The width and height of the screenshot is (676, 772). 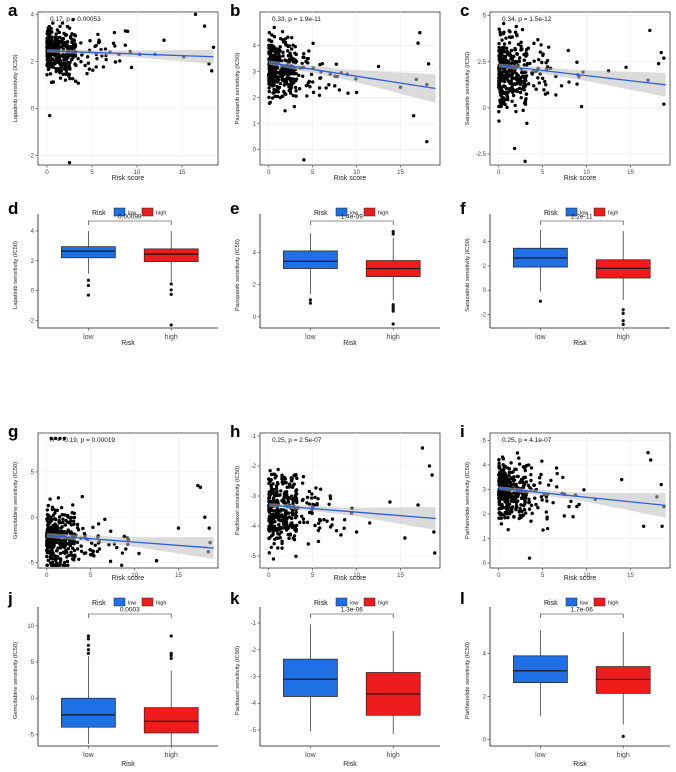 I want to click on legend-title: Risk, so click(x=99, y=603).